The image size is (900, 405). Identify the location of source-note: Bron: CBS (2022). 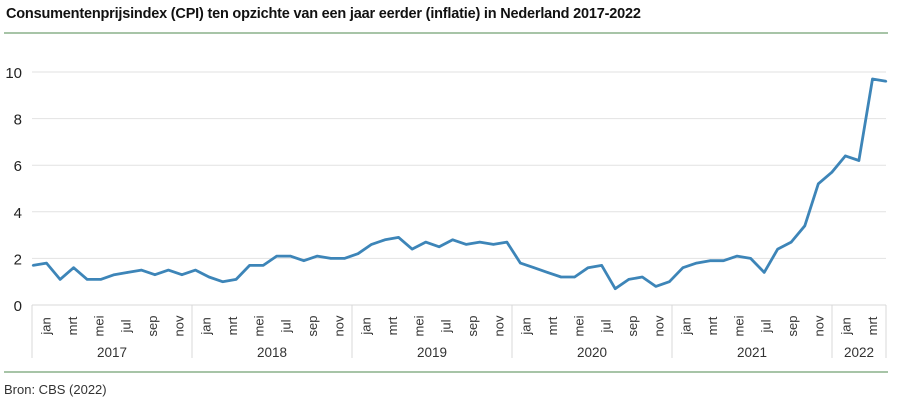
(55, 389).